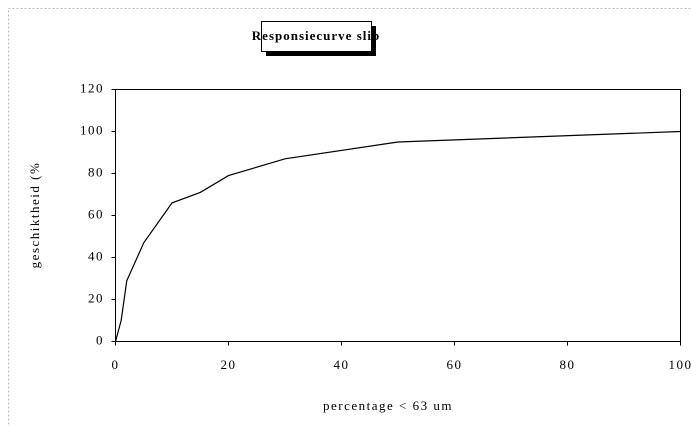 This screenshot has height=426, width=692. Describe the element at coordinates (34, 215) in the screenshot. I see `y-axis-label: geschiktheid (%` at that location.